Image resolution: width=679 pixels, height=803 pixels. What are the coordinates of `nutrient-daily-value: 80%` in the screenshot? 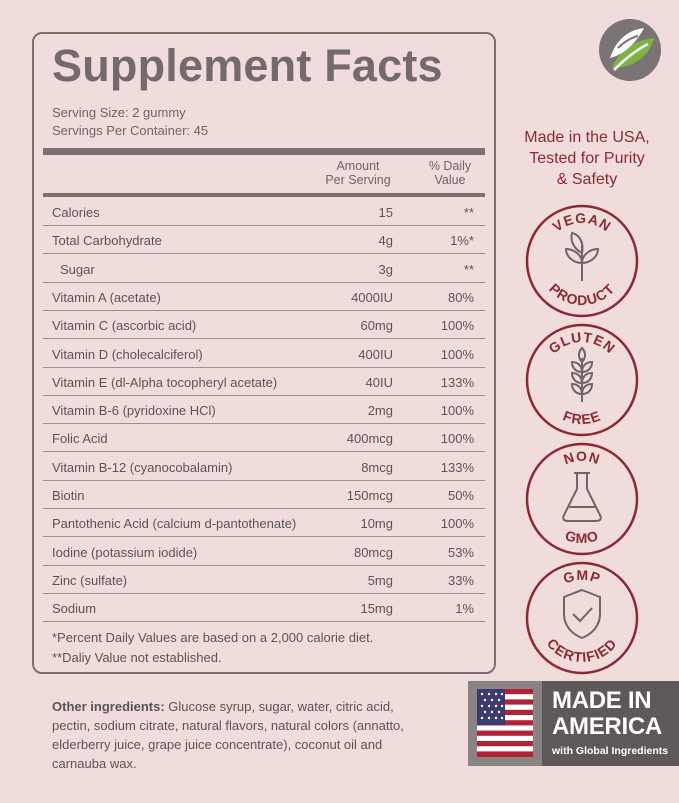 It's located at (460, 297).